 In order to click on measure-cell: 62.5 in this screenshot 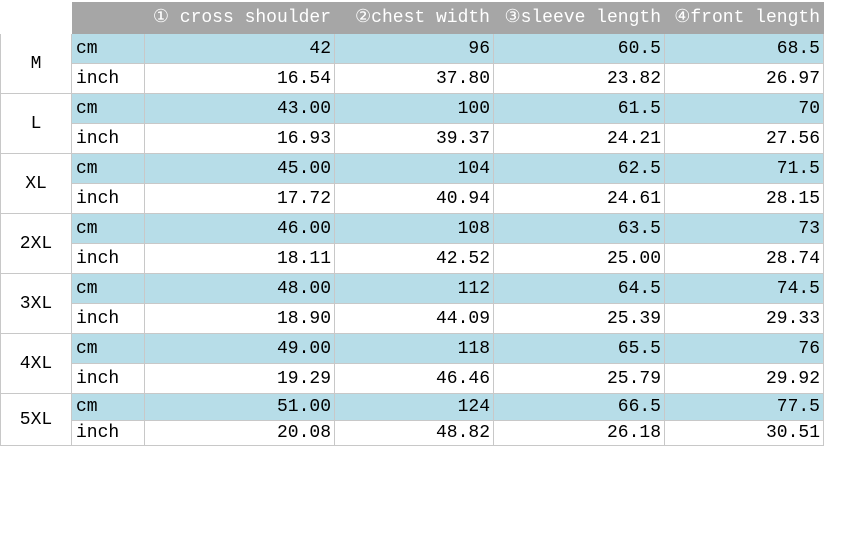, I will do `click(579, 169)`.